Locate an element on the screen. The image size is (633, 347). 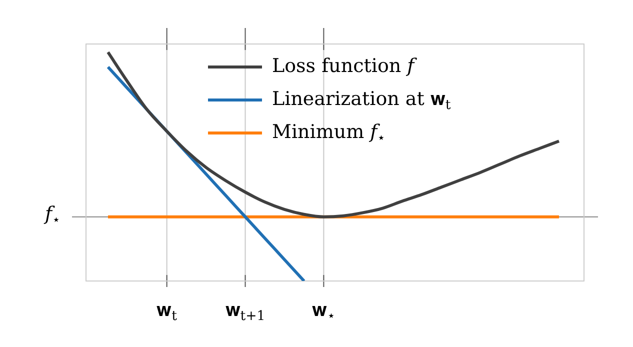
legend-label: Loss function 𝑓 is located at coordinates (345, 65).